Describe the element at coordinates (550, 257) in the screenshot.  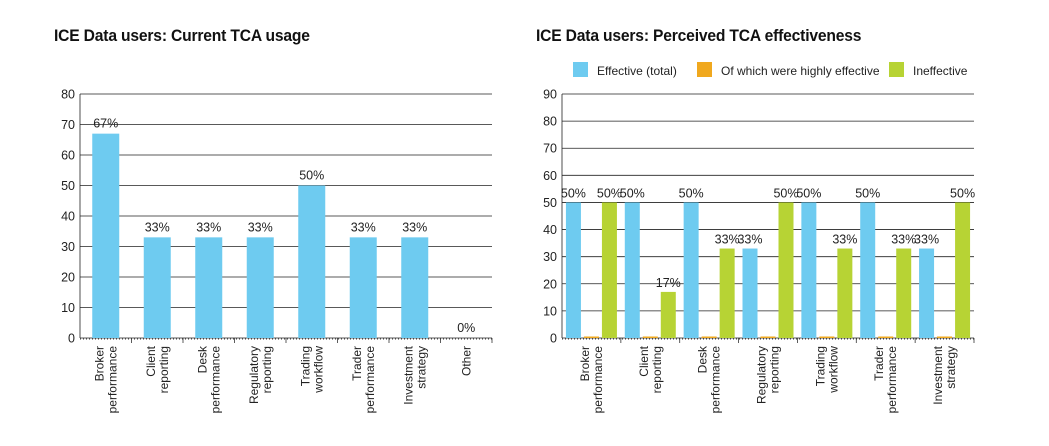
I see `y-tick-label: 30` at that location.